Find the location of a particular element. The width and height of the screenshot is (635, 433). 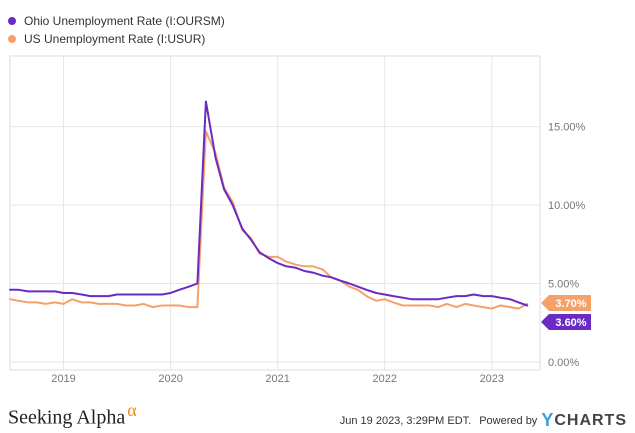

end-flag-us is located at coordinates (566, 303).